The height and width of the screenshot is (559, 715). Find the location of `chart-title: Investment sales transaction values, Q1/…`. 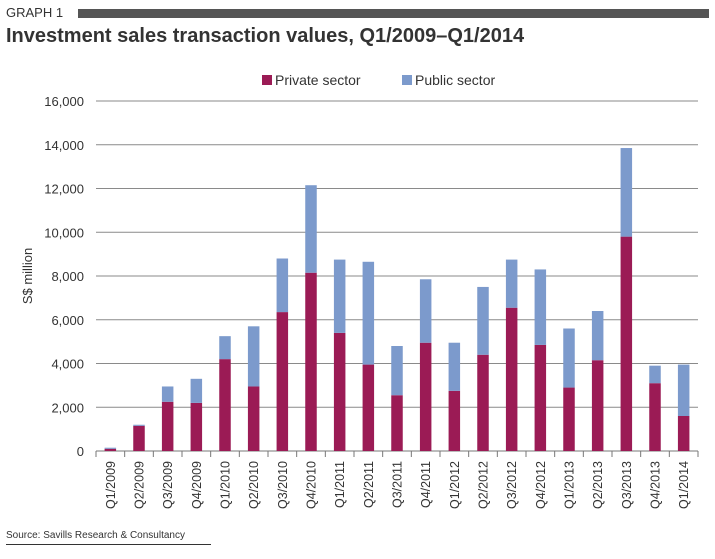

chart-title: Investment sales transaction values, Q1/… is located at coordinates (265, 36).